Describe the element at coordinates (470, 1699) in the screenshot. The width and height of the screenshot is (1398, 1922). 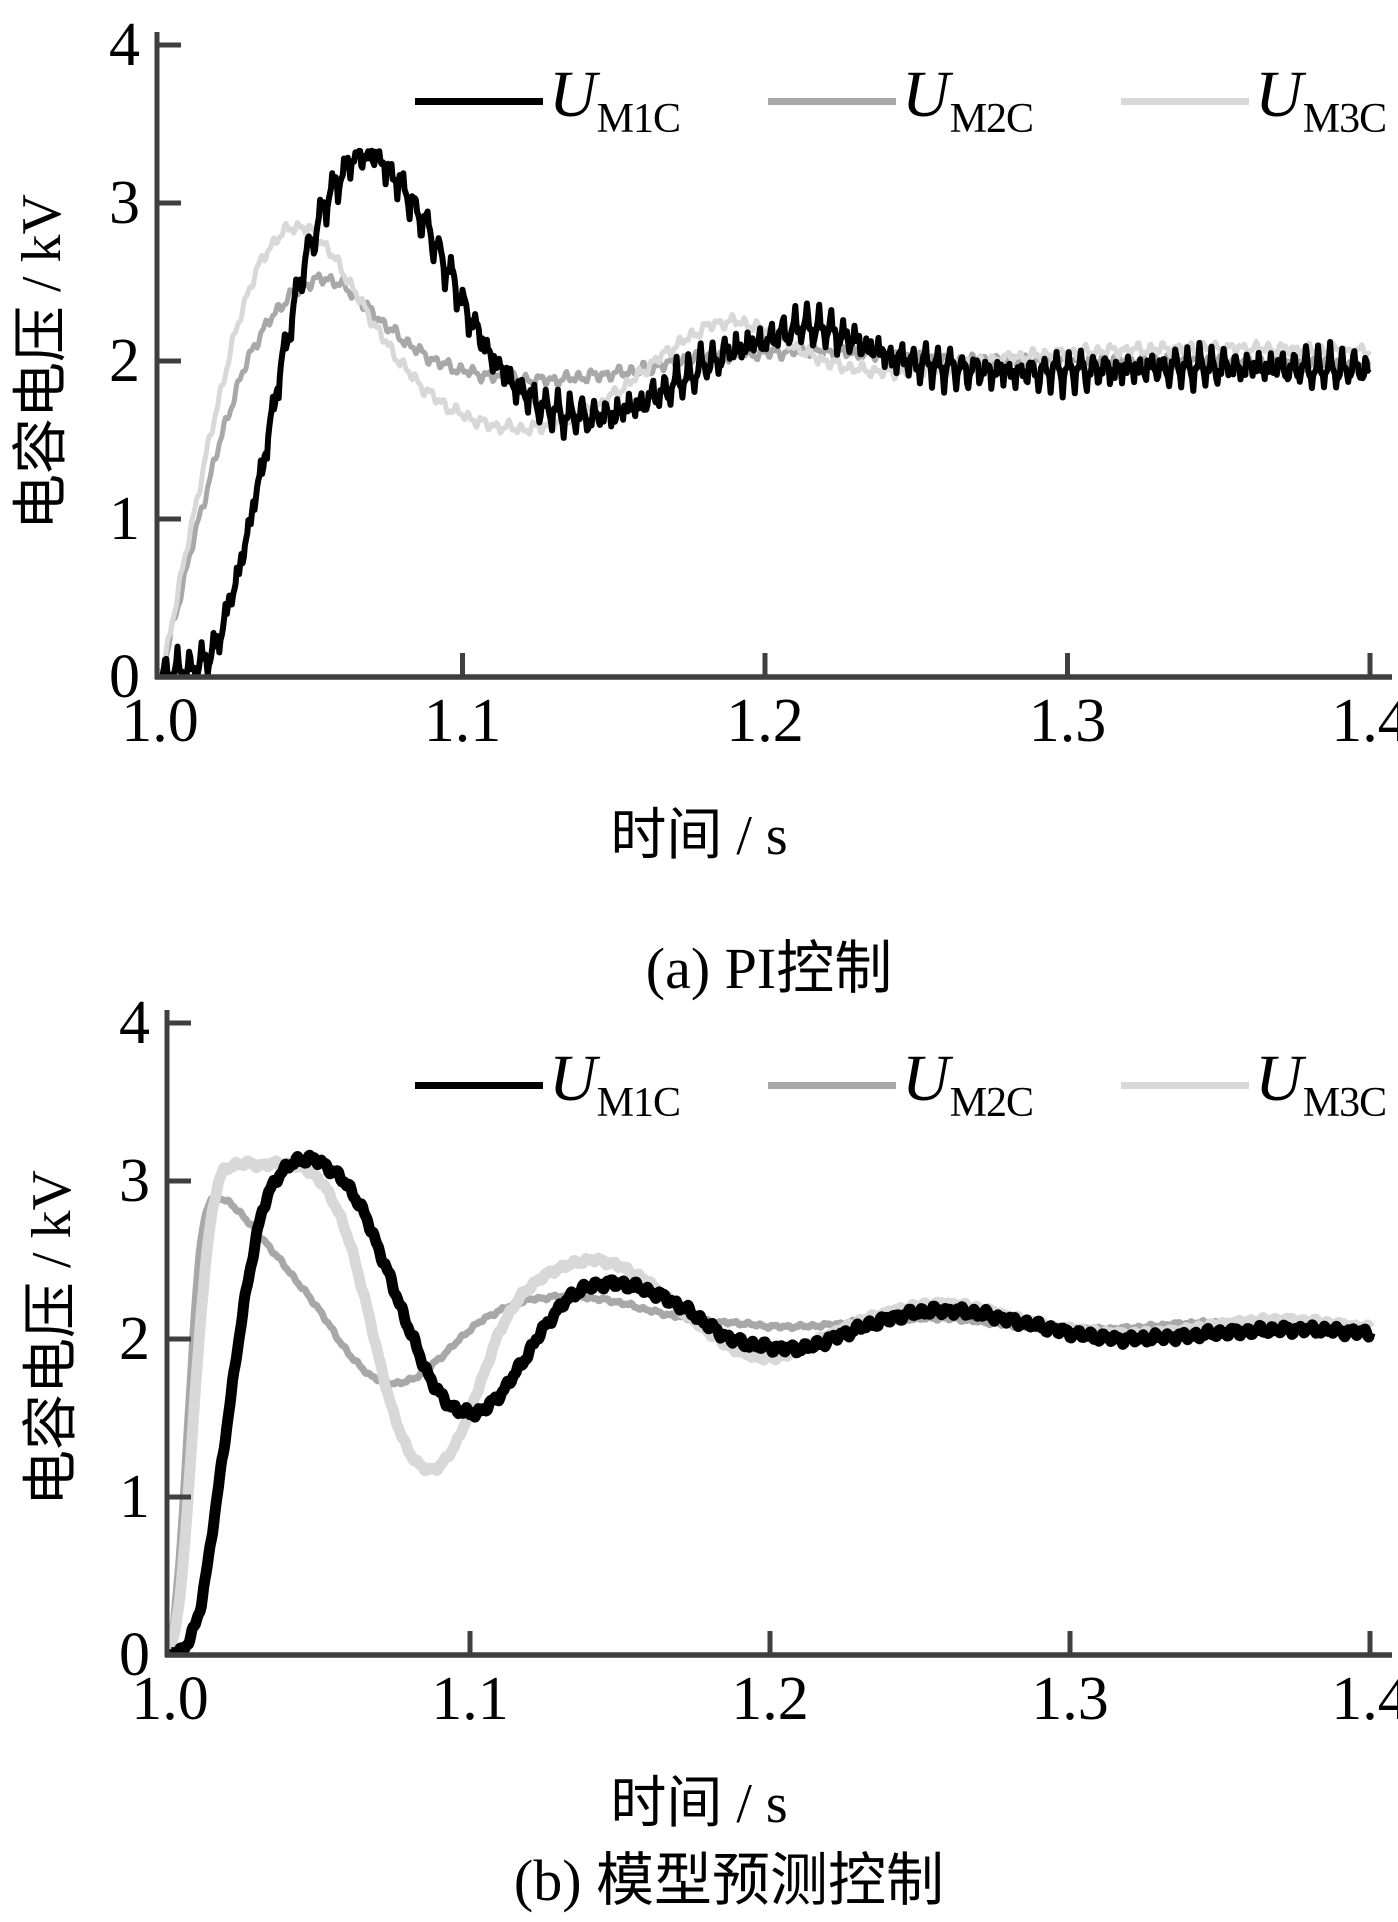
I see `chart-b-x-tick-label-1.1: 1.1` at that location.